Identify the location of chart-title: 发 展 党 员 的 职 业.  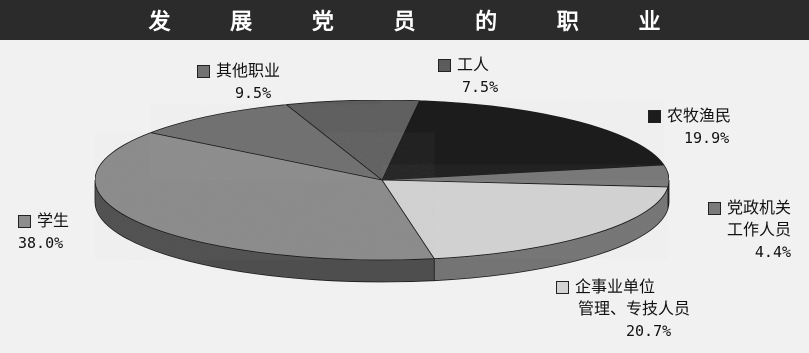
(404, 20).